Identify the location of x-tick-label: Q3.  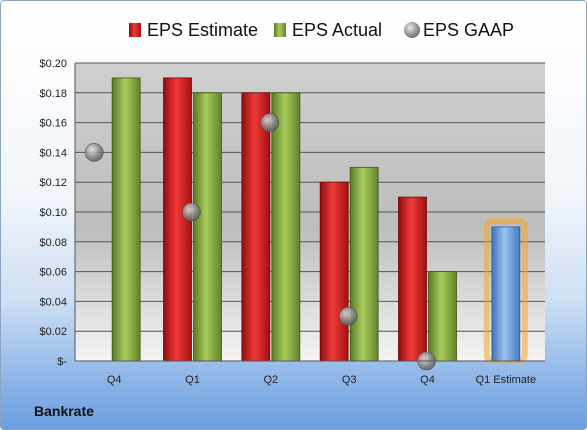
(349, 380).